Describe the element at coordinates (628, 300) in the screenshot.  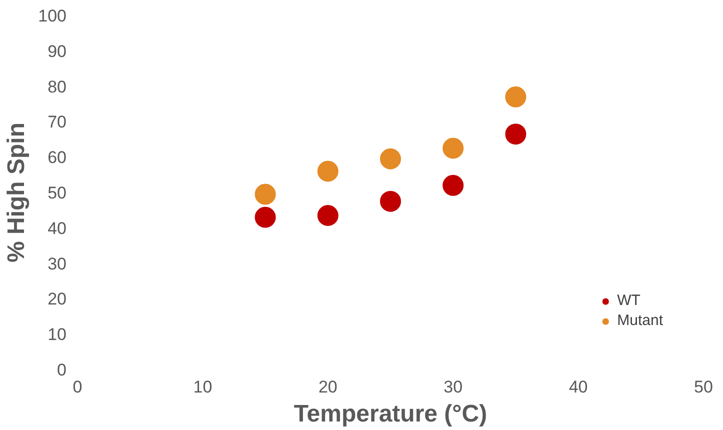
I see `legend-label: WT` at that location.